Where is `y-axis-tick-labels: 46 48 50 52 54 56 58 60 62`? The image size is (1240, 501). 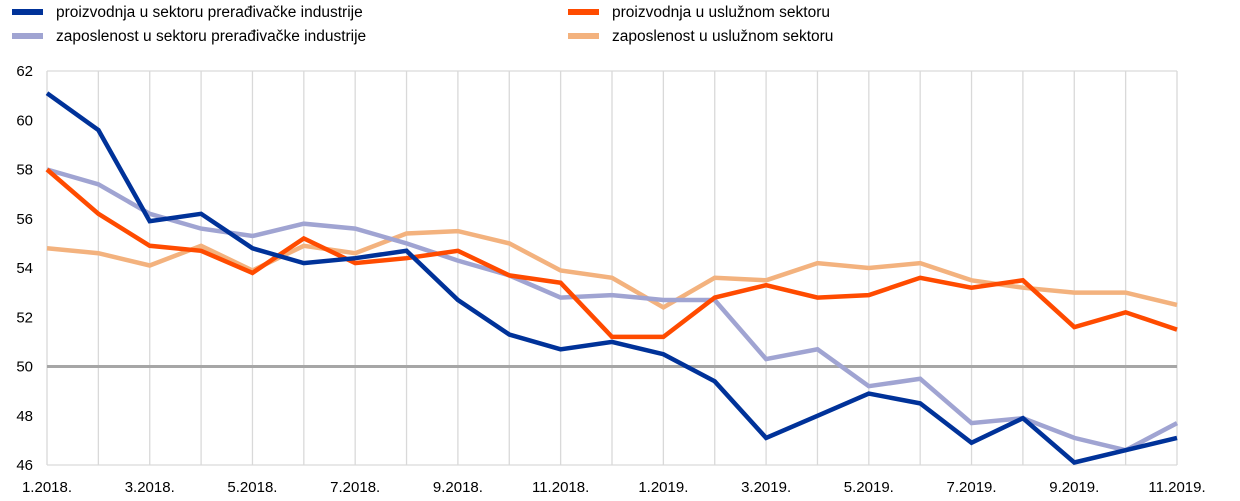
y-axis-tick-labels: 46 48 50 52 54 56 58 60 62 is located at coordinates (24, 268).